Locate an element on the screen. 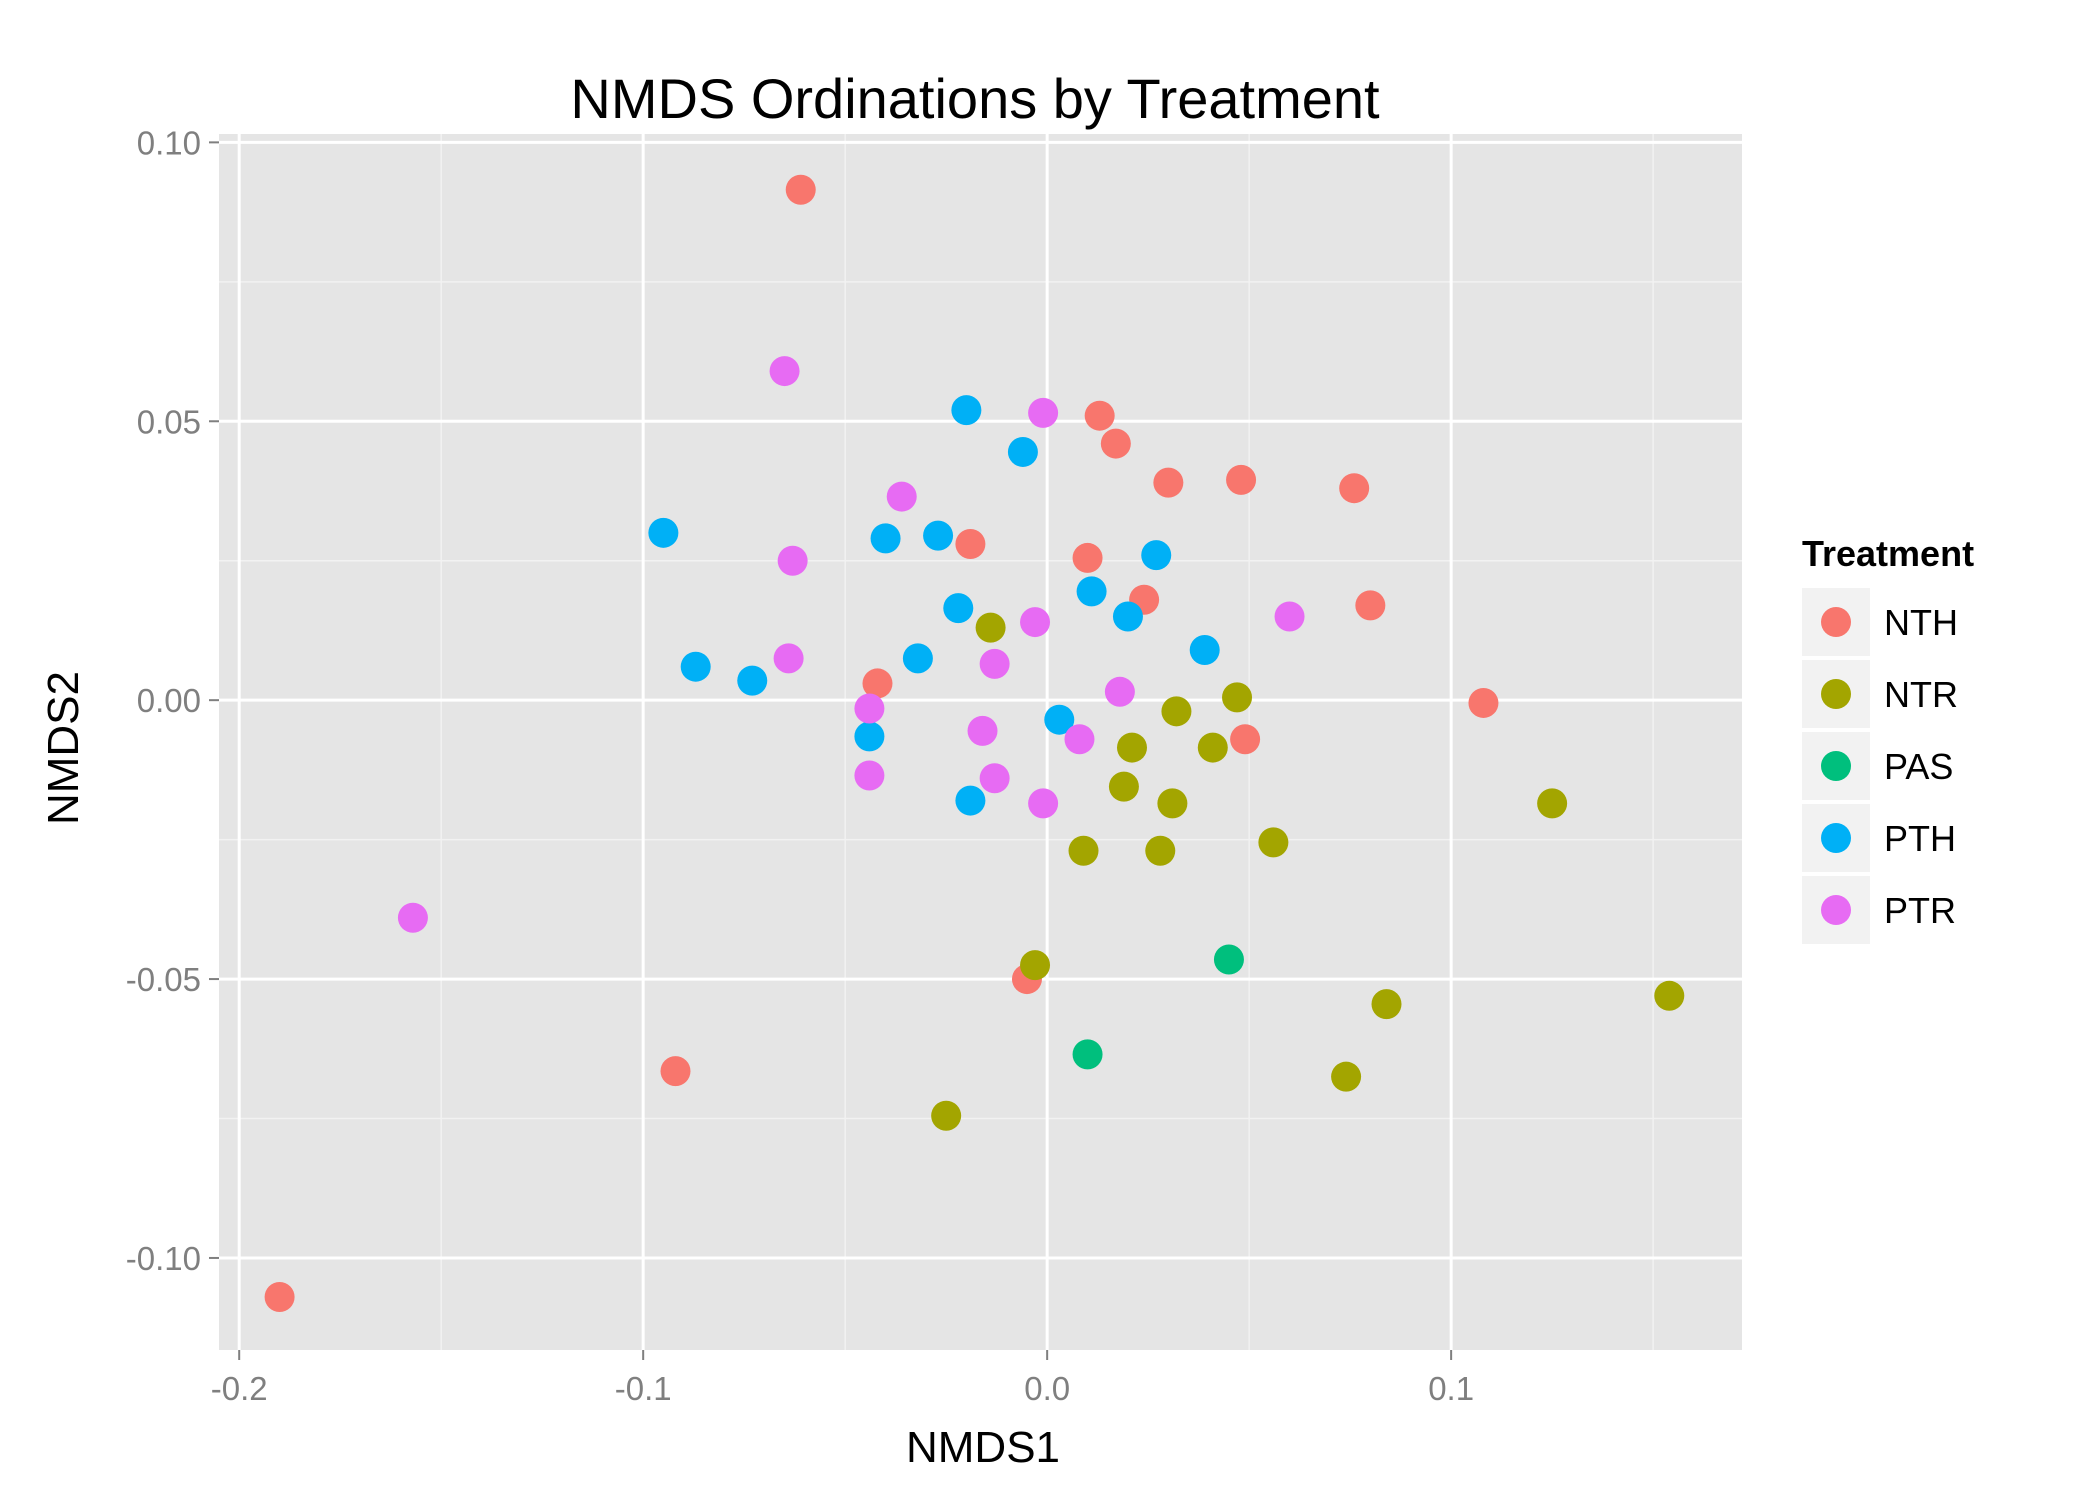 The image size is (2100, 1505). y-tick-label: 0.05 is located at coordinates (169, 421).